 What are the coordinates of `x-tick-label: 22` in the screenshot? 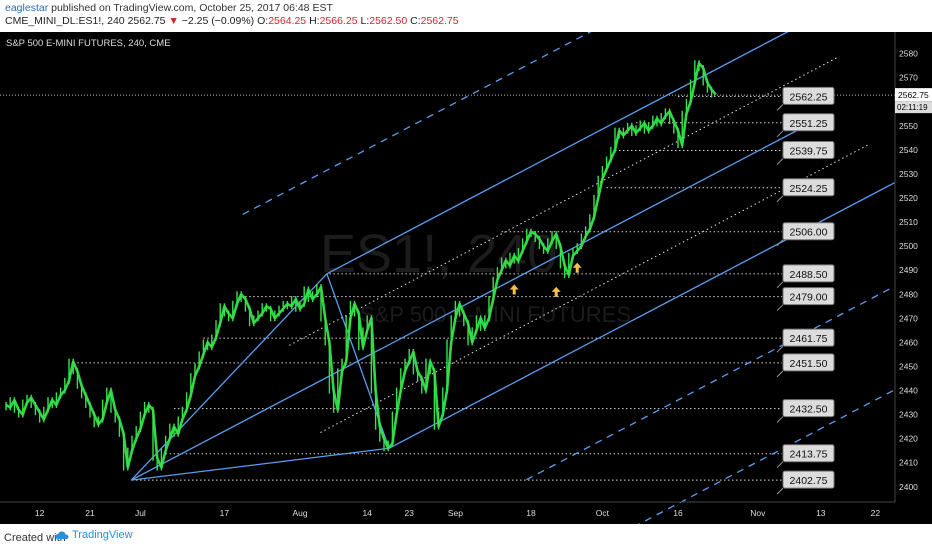 It's located at (876, 513).